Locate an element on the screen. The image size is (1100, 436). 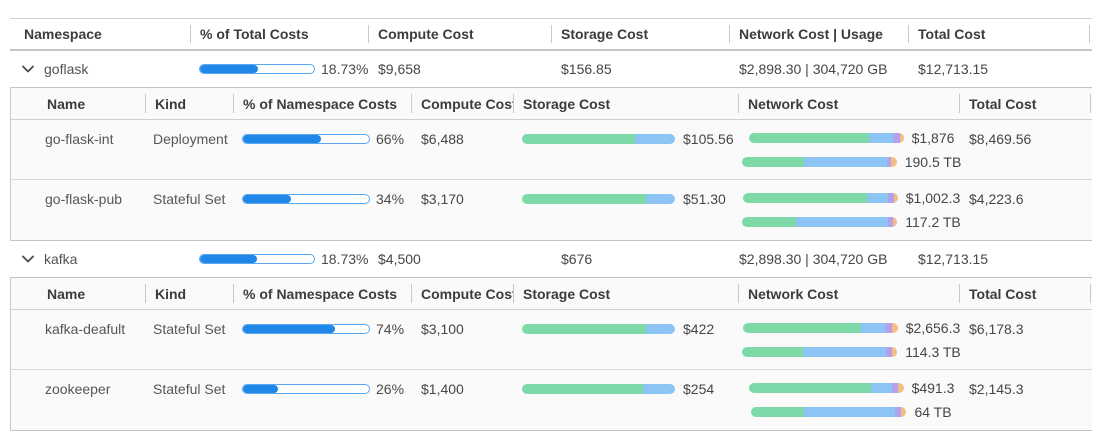
network-cost-cell: $2,656.3 114.3 TB is located at coordinates (849, 340).